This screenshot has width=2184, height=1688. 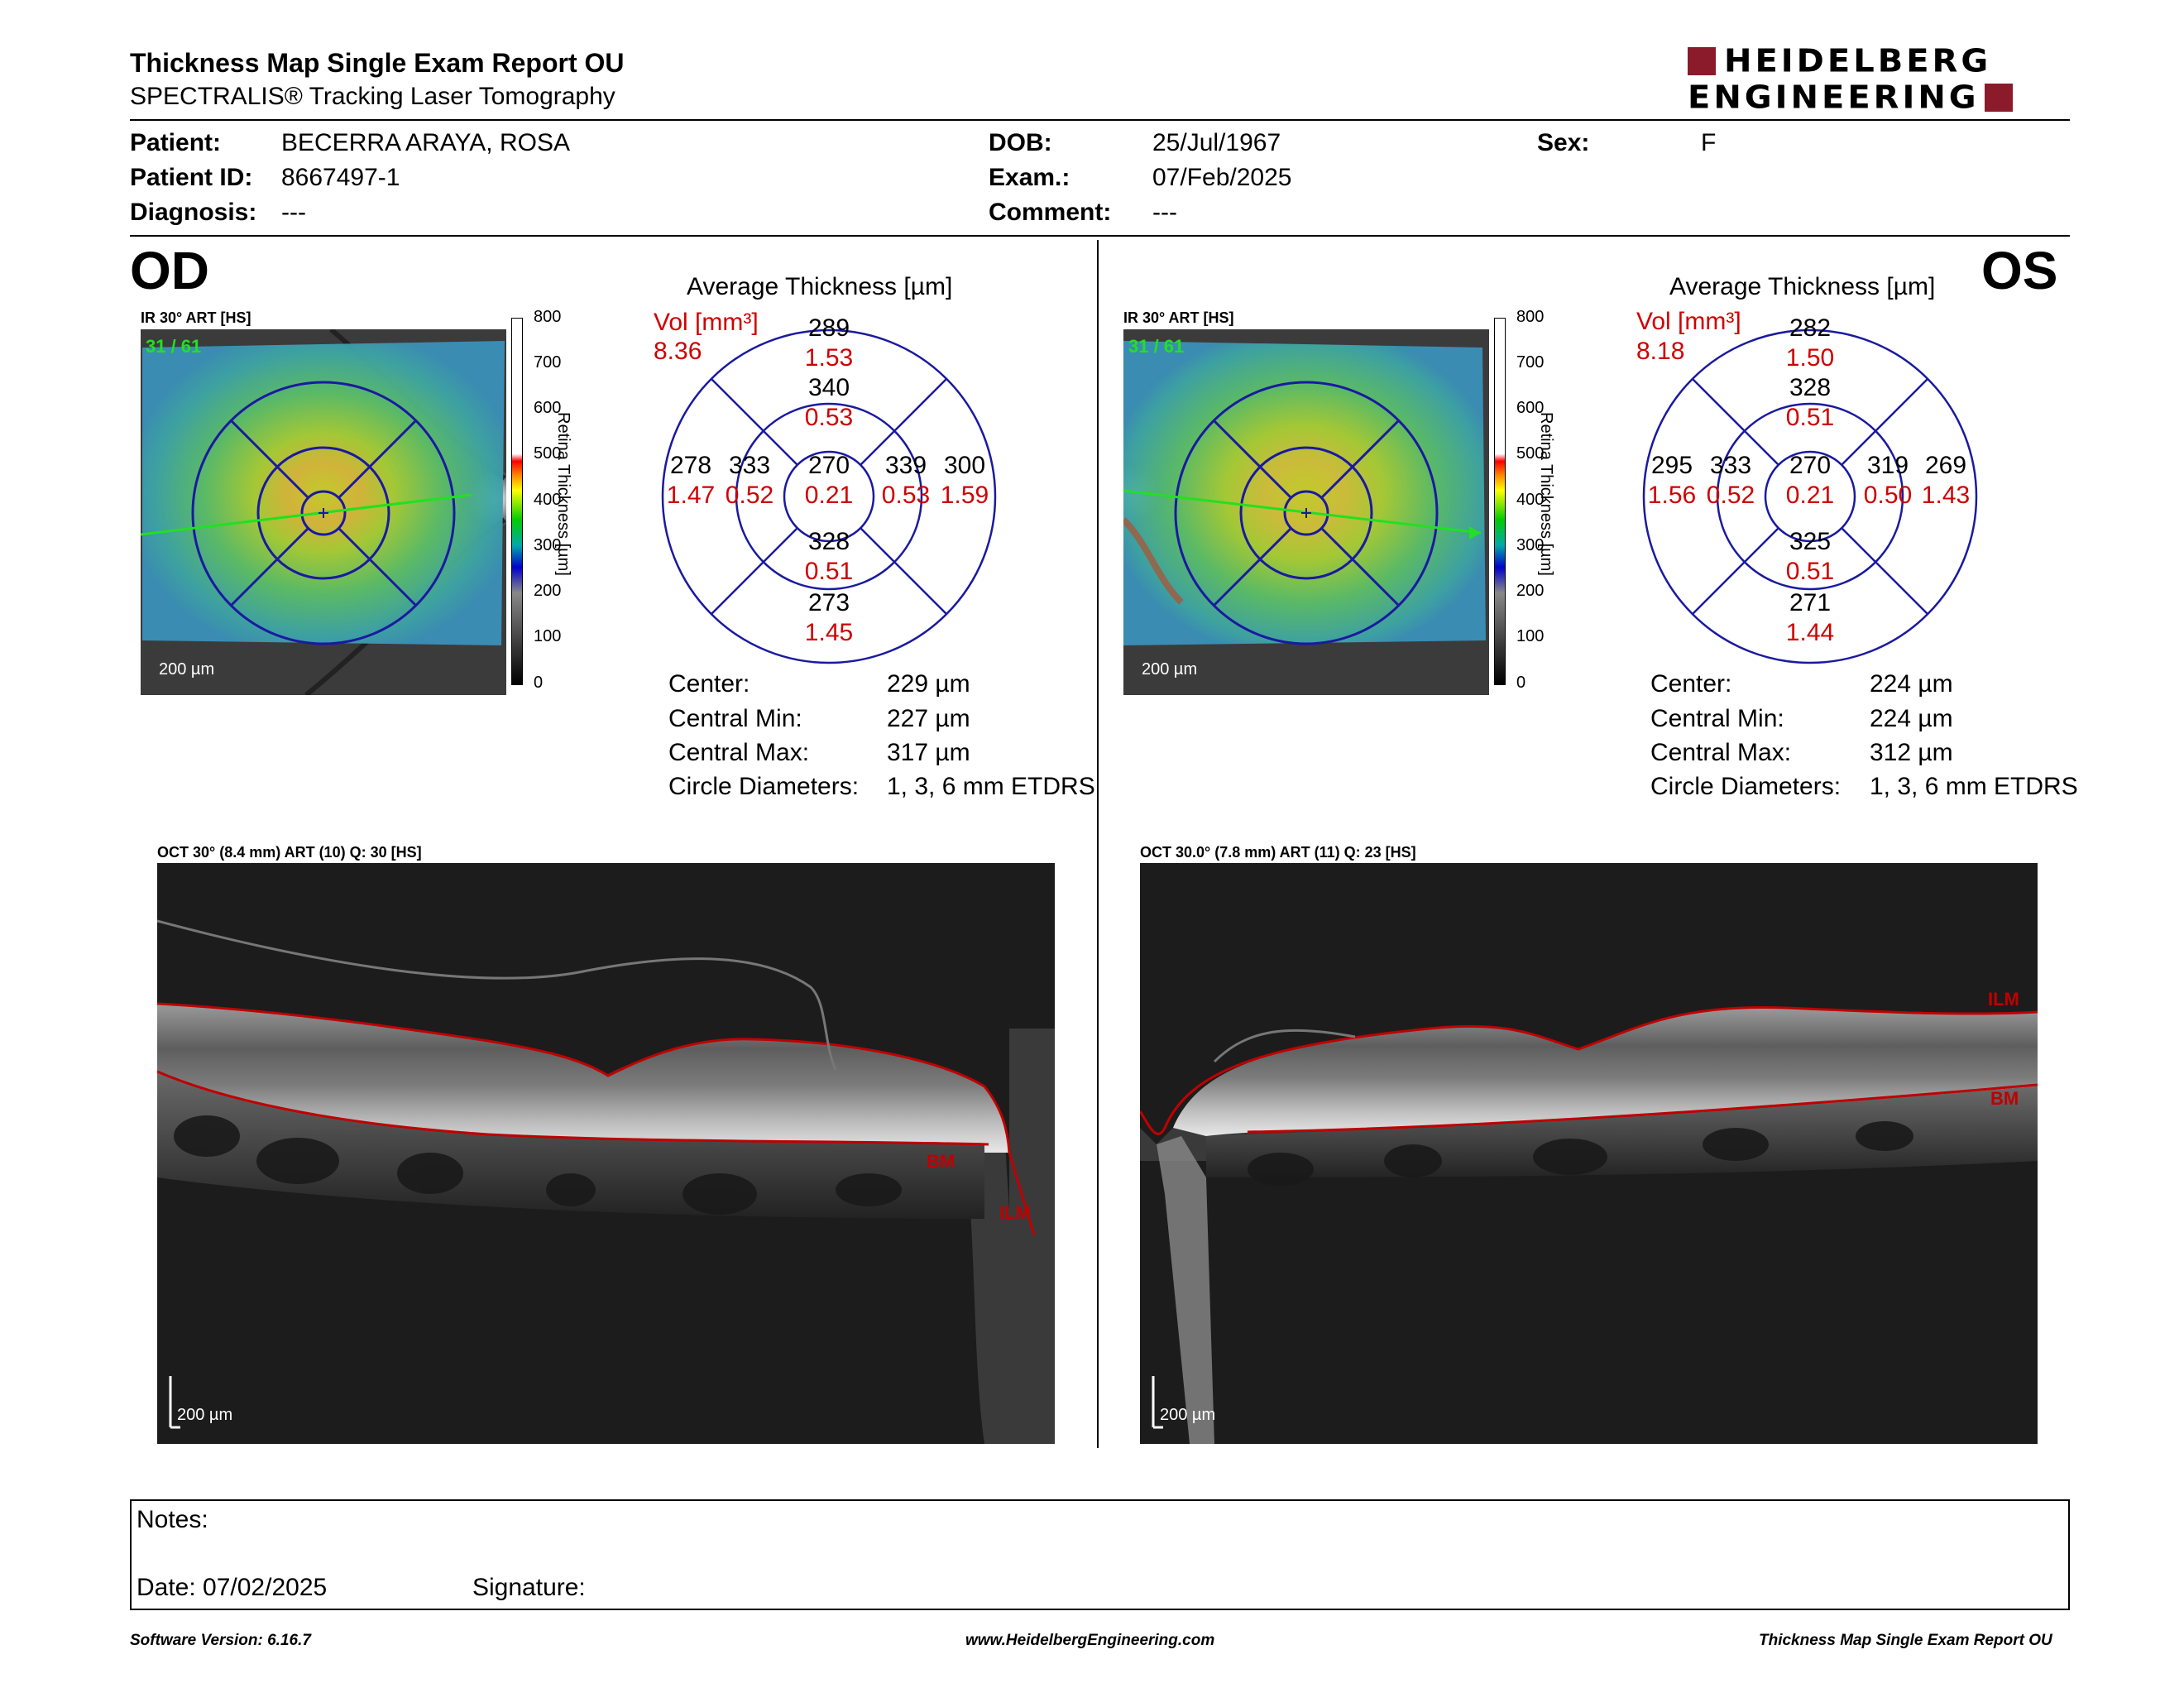 I want to click on od-stat-min-value: 227 µm, so click(x=928, y=718).